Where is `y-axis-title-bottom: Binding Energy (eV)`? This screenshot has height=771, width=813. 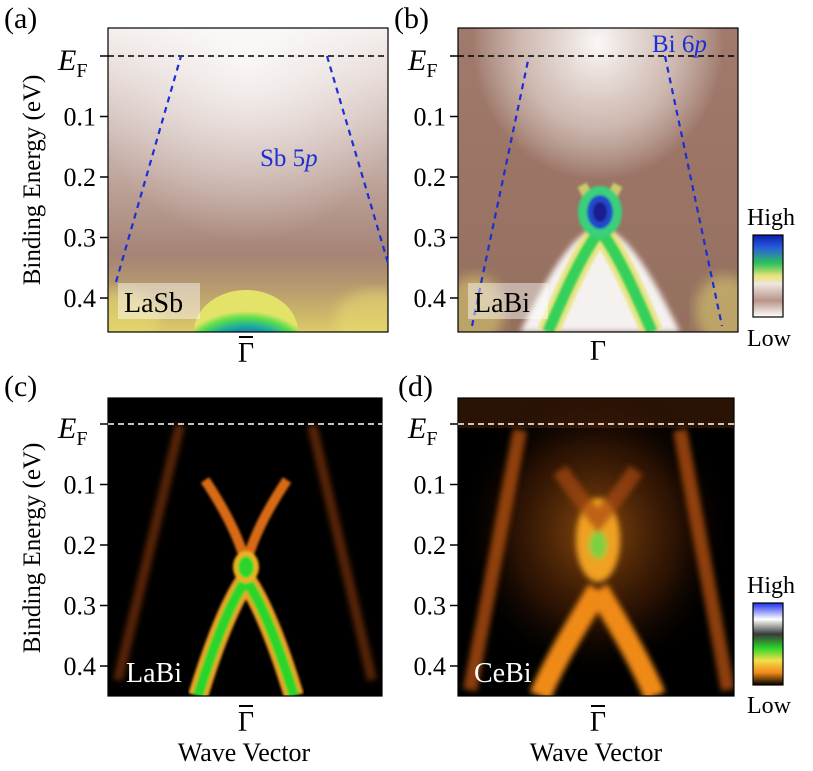 y-axis-title-bottom: Binding Energy (eV) is located at coordinates (32, 548).